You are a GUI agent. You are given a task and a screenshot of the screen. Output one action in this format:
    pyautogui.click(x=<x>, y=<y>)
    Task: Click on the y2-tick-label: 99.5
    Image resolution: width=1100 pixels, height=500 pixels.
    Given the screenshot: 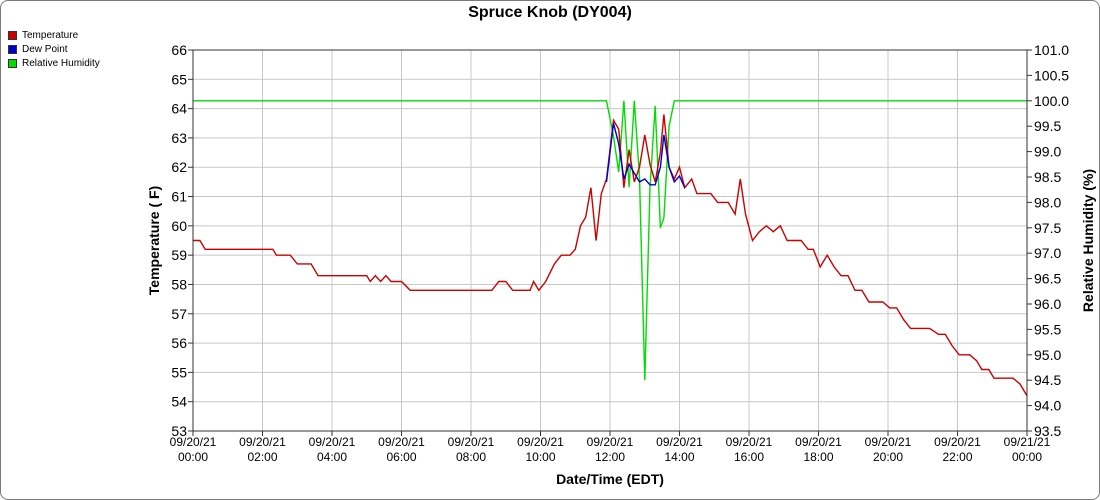 What is the action you would take?
    pyautogui.click(x=1047, y=126)
    